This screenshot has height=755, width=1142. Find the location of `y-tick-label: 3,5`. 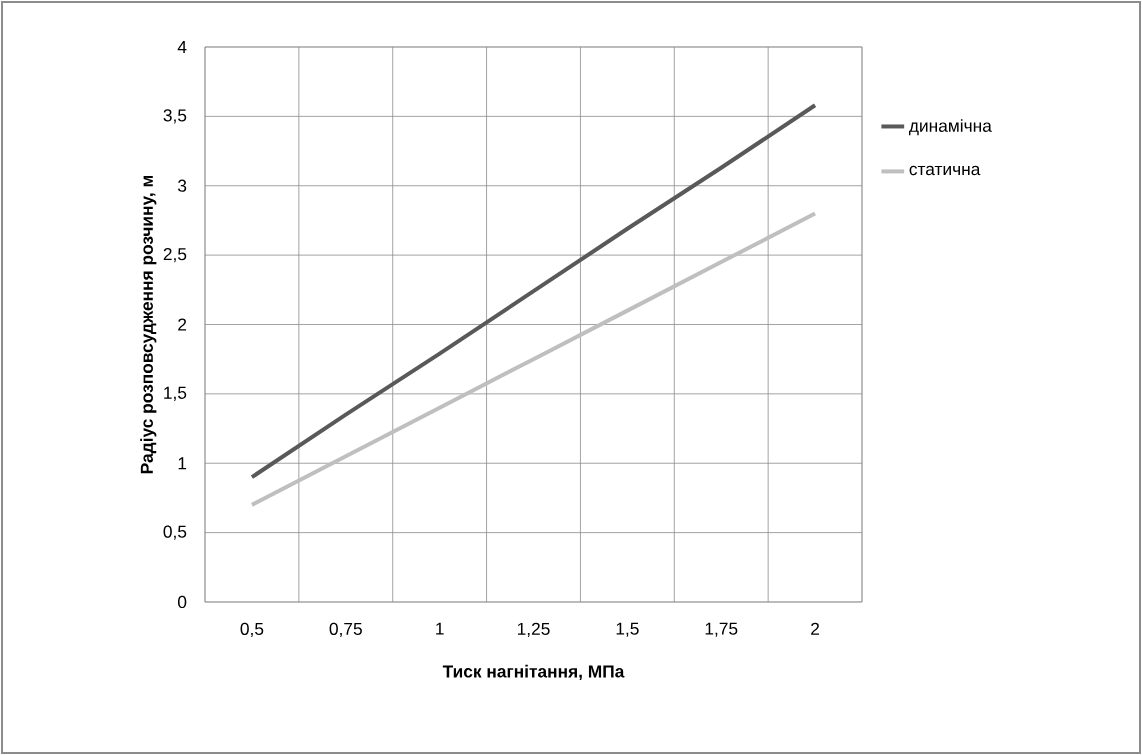

y-tick-label: 3,5 is located at coordinates (175, 116).